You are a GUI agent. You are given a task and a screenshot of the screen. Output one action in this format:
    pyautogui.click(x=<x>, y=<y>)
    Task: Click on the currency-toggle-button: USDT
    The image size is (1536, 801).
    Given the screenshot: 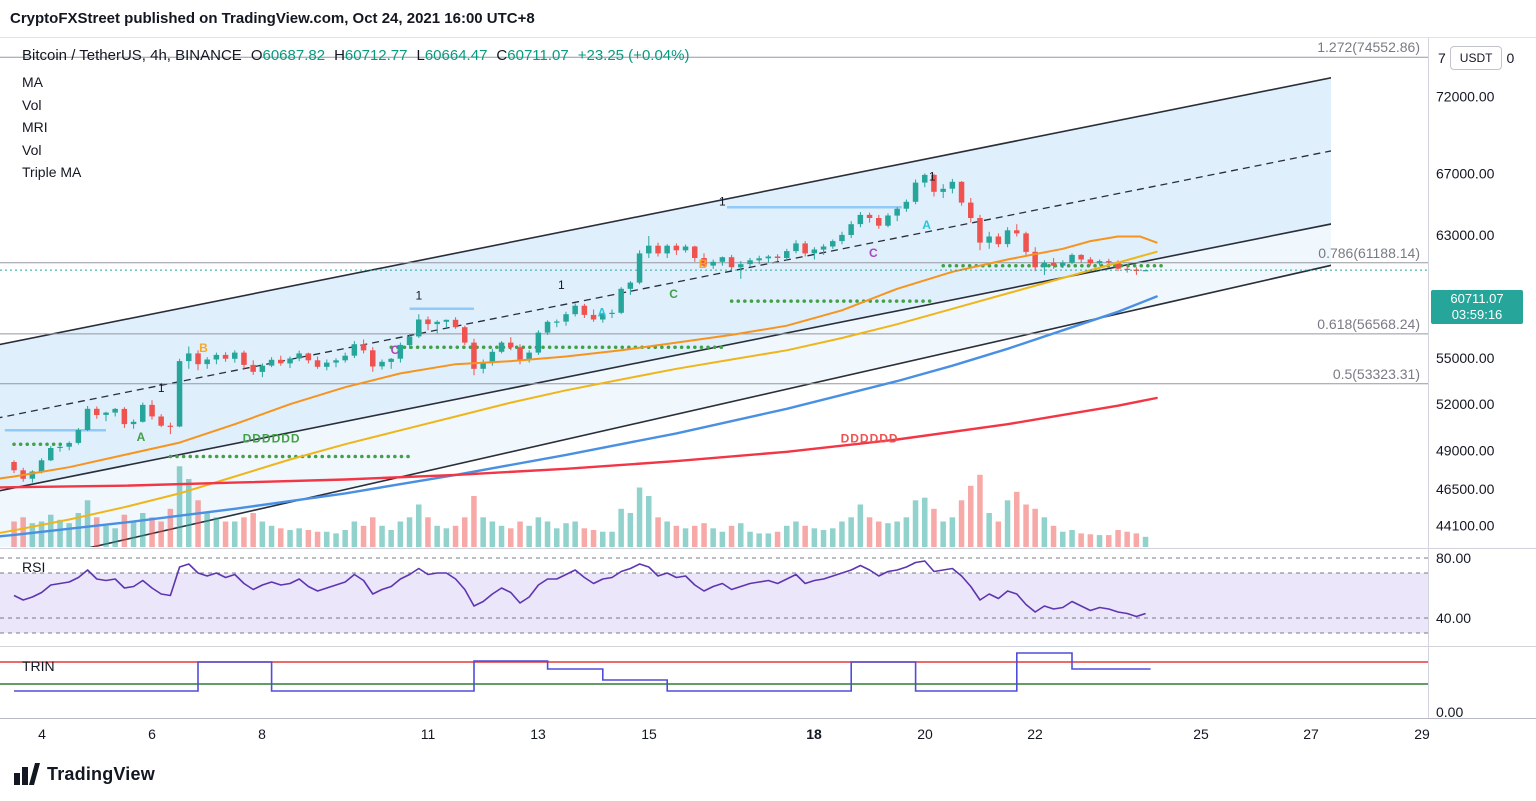 What is the action you would take?
    pyautogui.click(x=1476, y=58)
    